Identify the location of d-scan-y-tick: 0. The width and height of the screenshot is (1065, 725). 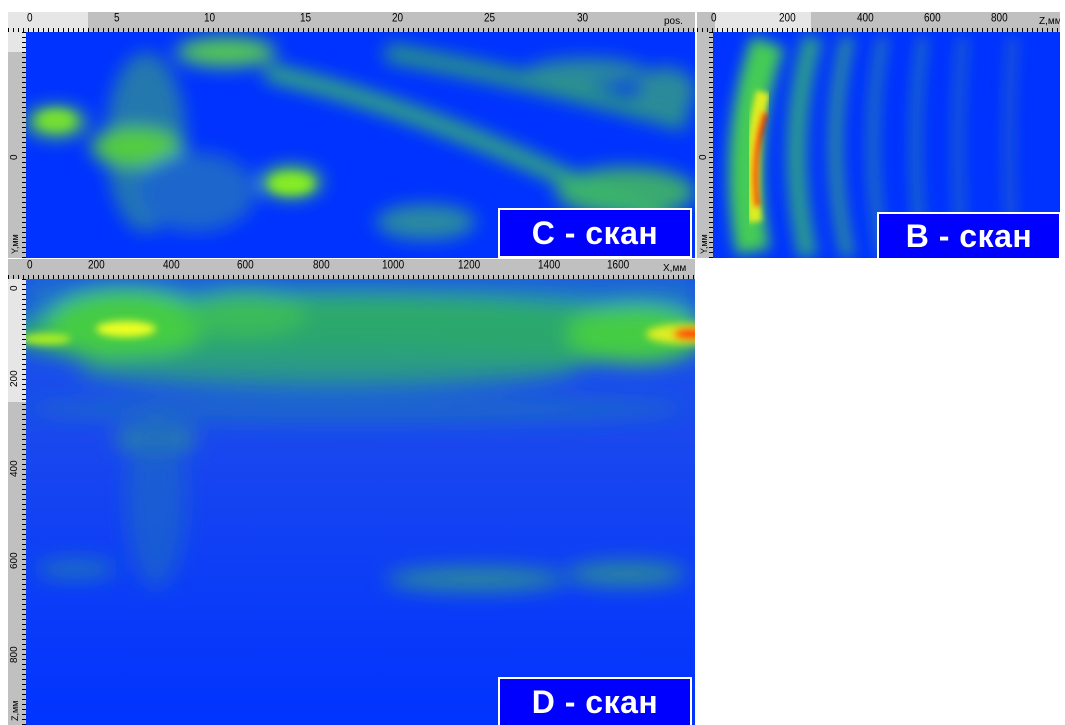
(14, 288).